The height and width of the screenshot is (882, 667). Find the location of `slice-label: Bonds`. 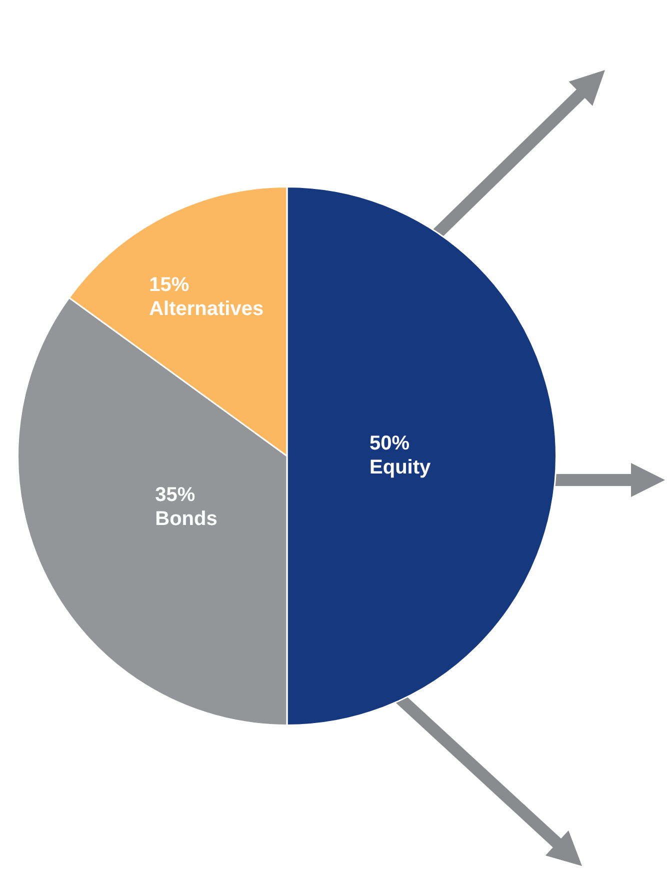

slice-label: Bonds is located at coordinates (186, 519).